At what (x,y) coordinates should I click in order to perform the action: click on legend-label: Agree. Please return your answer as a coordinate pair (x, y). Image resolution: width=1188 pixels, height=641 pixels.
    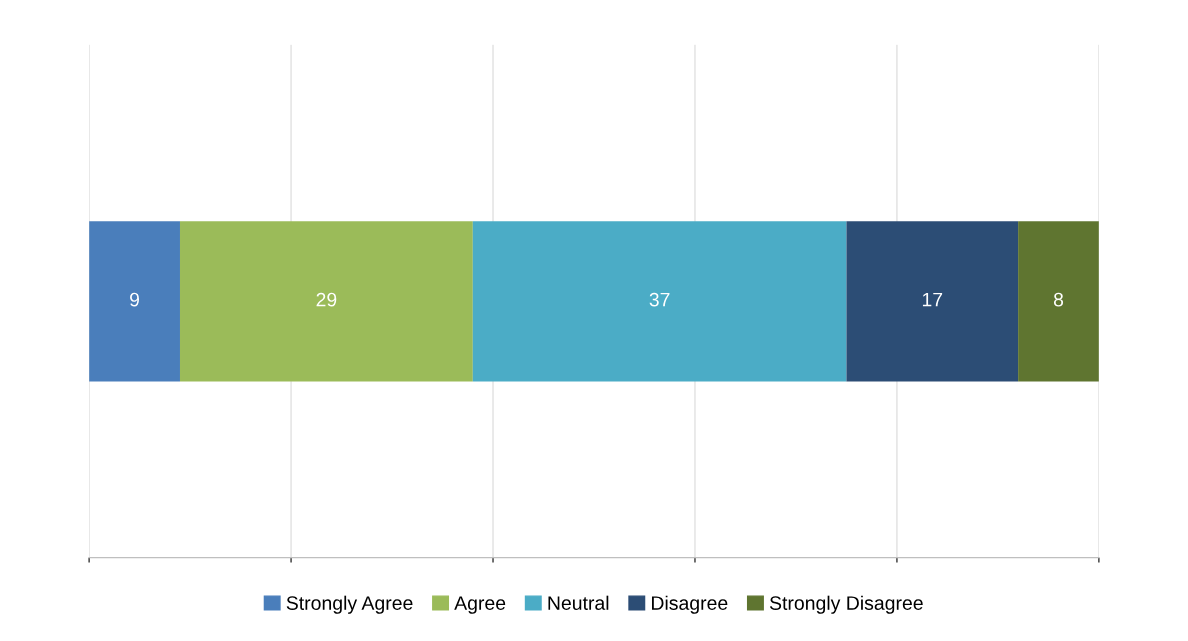
    Looking at the image, I should click on (480, 605).